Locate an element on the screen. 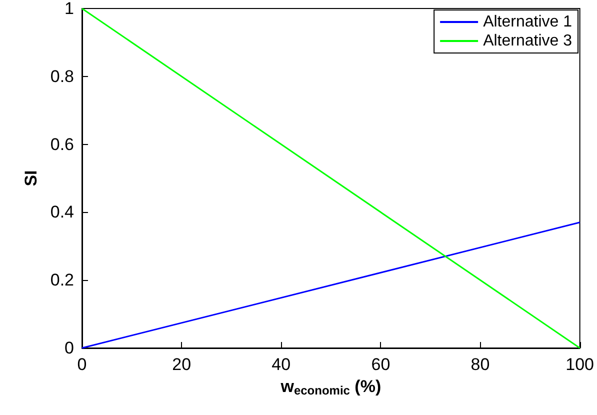 This screenshot has width=597, height=415. y-tick-label: 0.2 is located at coordinates (62, 280).